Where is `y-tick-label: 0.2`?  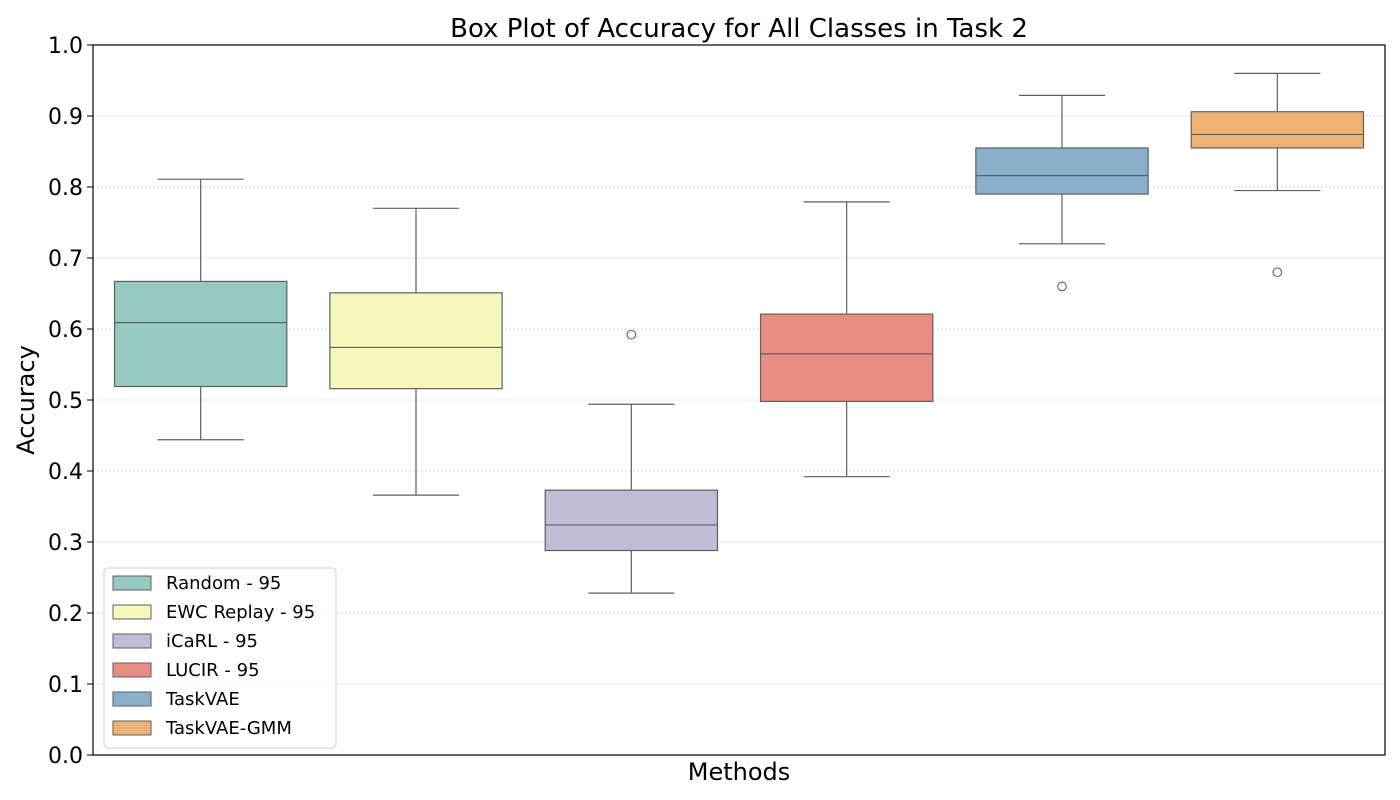
y-tick-label: 0.2 is located at coordinates (65, 614).